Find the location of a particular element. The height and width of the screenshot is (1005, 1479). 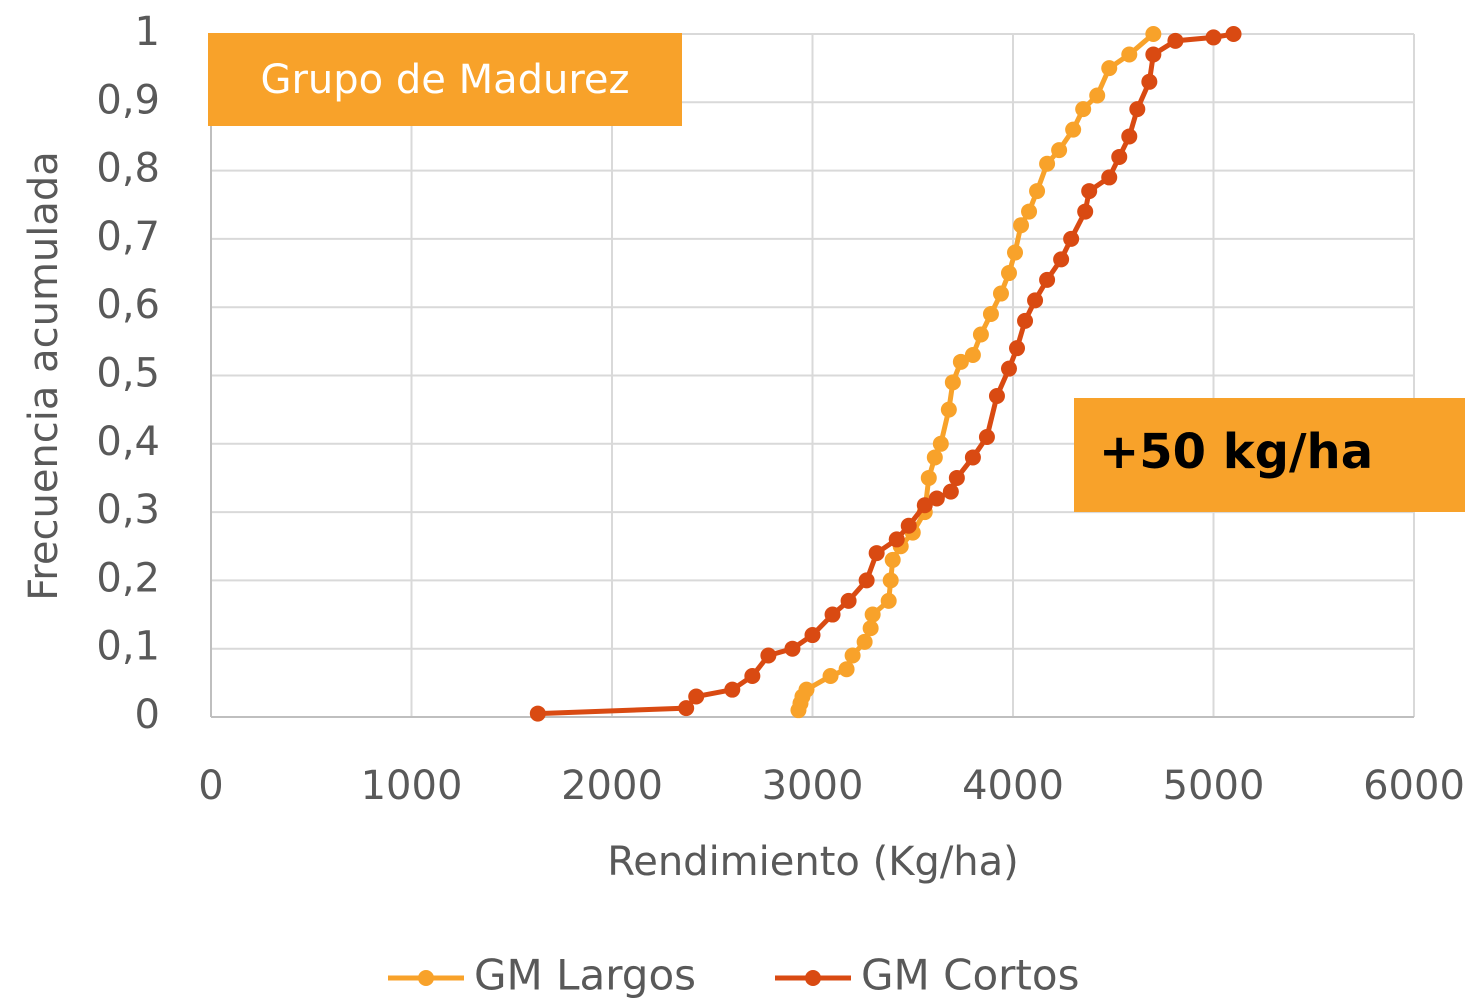

x-tick-label: 5000 is located at coordinates (1214, 786).